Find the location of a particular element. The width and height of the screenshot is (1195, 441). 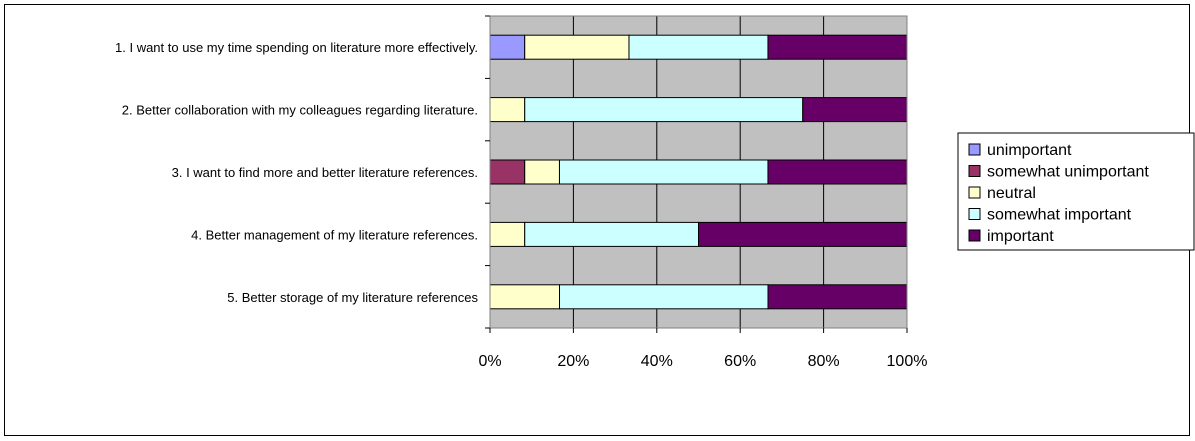

legend-box is located at coordinates (1076, 191).